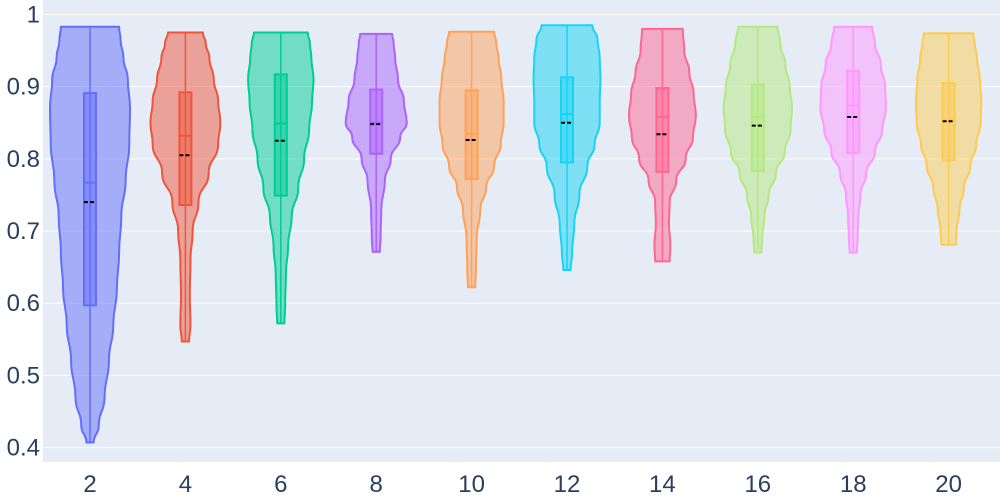  I want to click on y-axis-tick-labels: 0.4 0.5 0.6 0.7 0.8 0.9 1, so click(23, 231).